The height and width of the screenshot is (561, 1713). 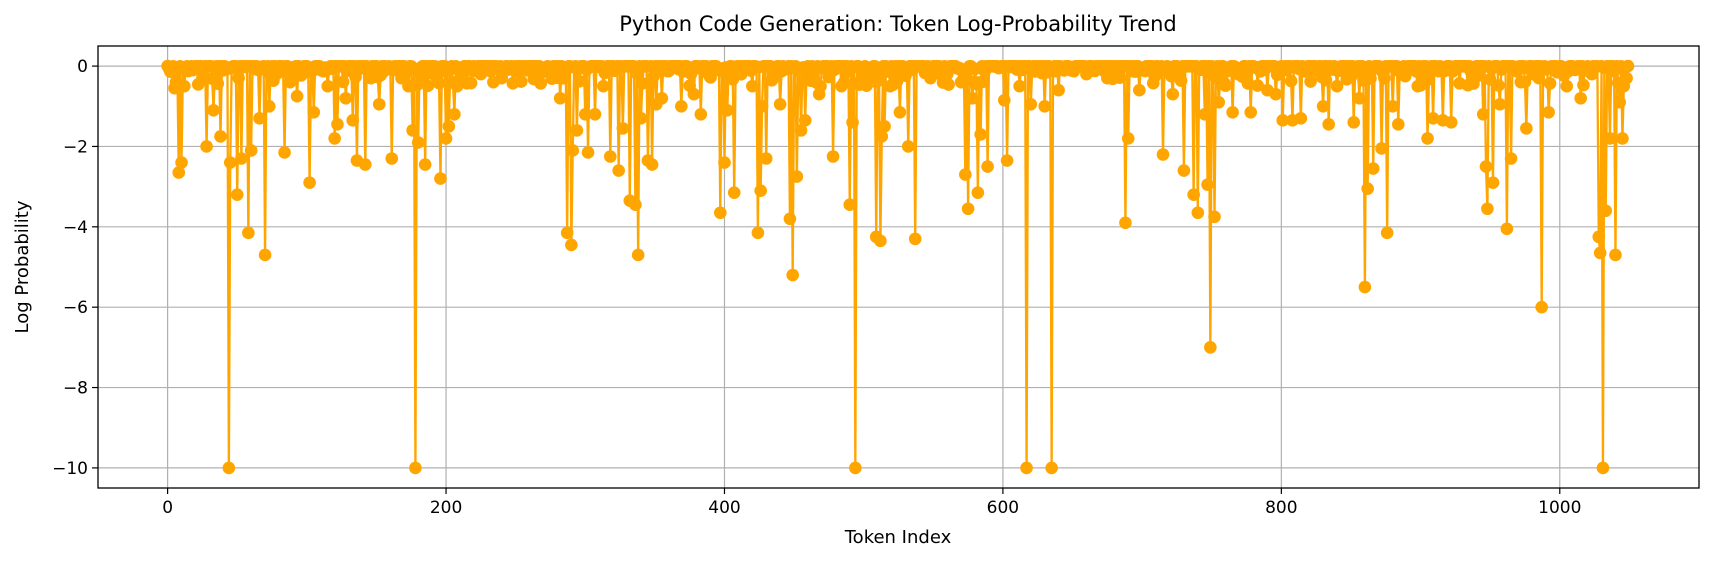 I want to click on x-tick-label: 1000, so click(x=1559, y=508).